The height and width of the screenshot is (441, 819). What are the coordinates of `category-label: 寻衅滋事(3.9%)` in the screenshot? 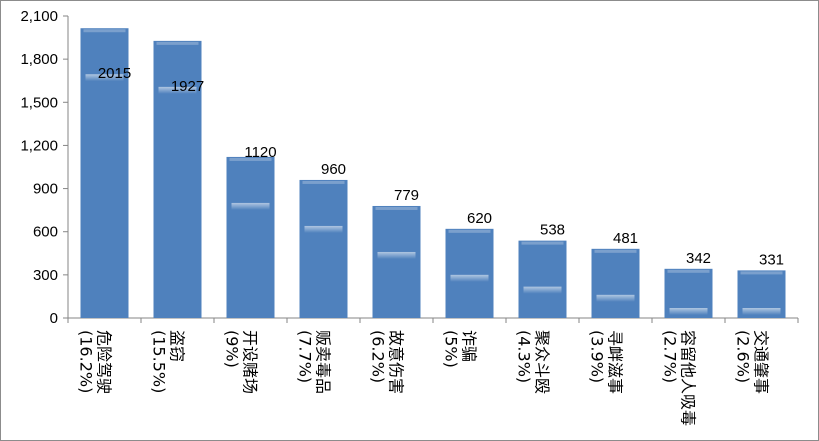 It's located at (606, 362).